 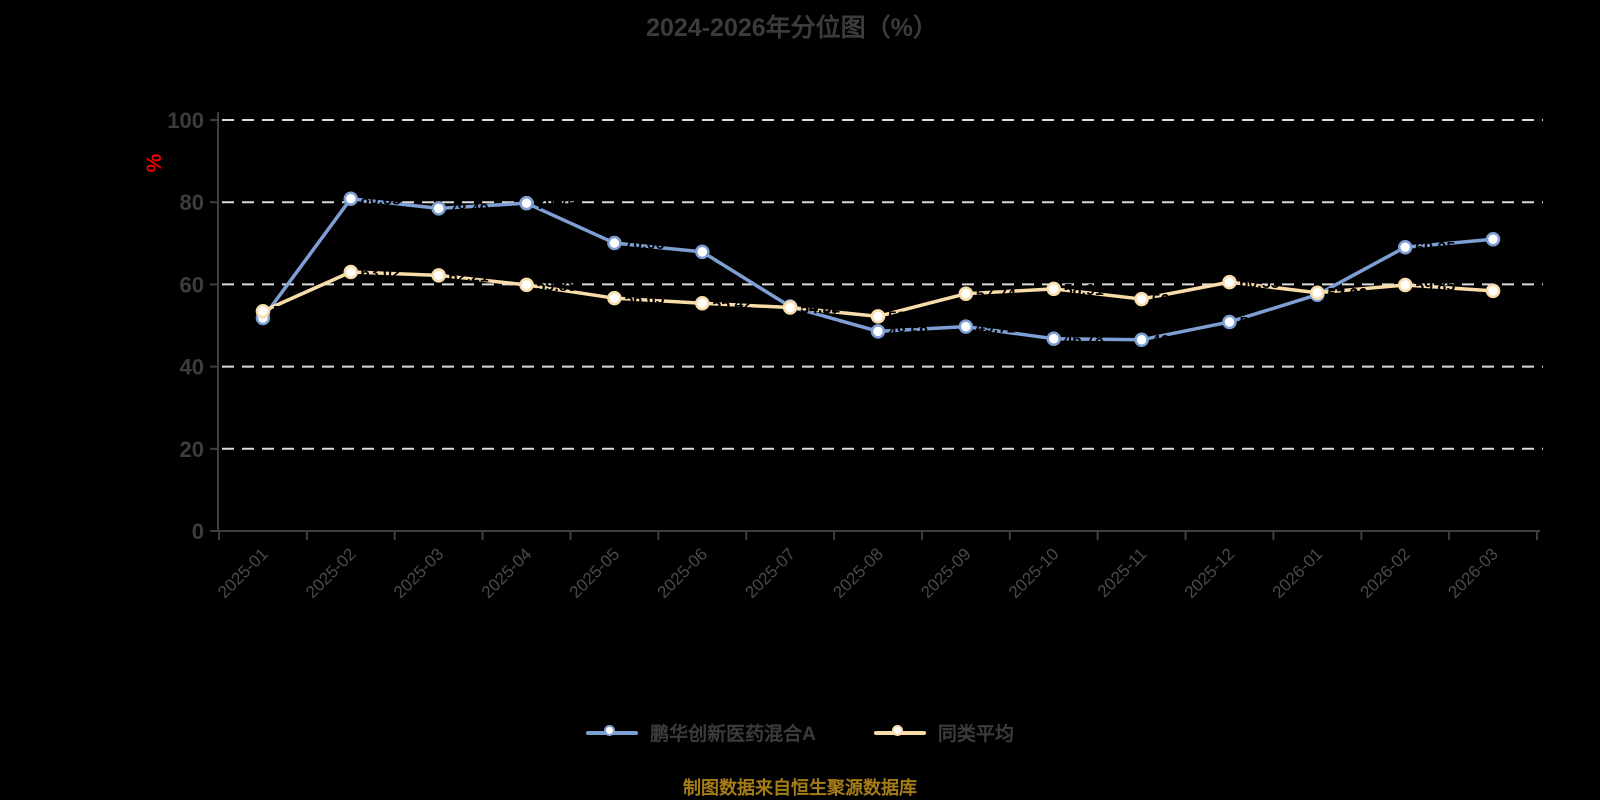 What do you see at coordinates (469, 209) in the screenshot?
I see `data-label: 78.49` at bounding box center [469, 209].